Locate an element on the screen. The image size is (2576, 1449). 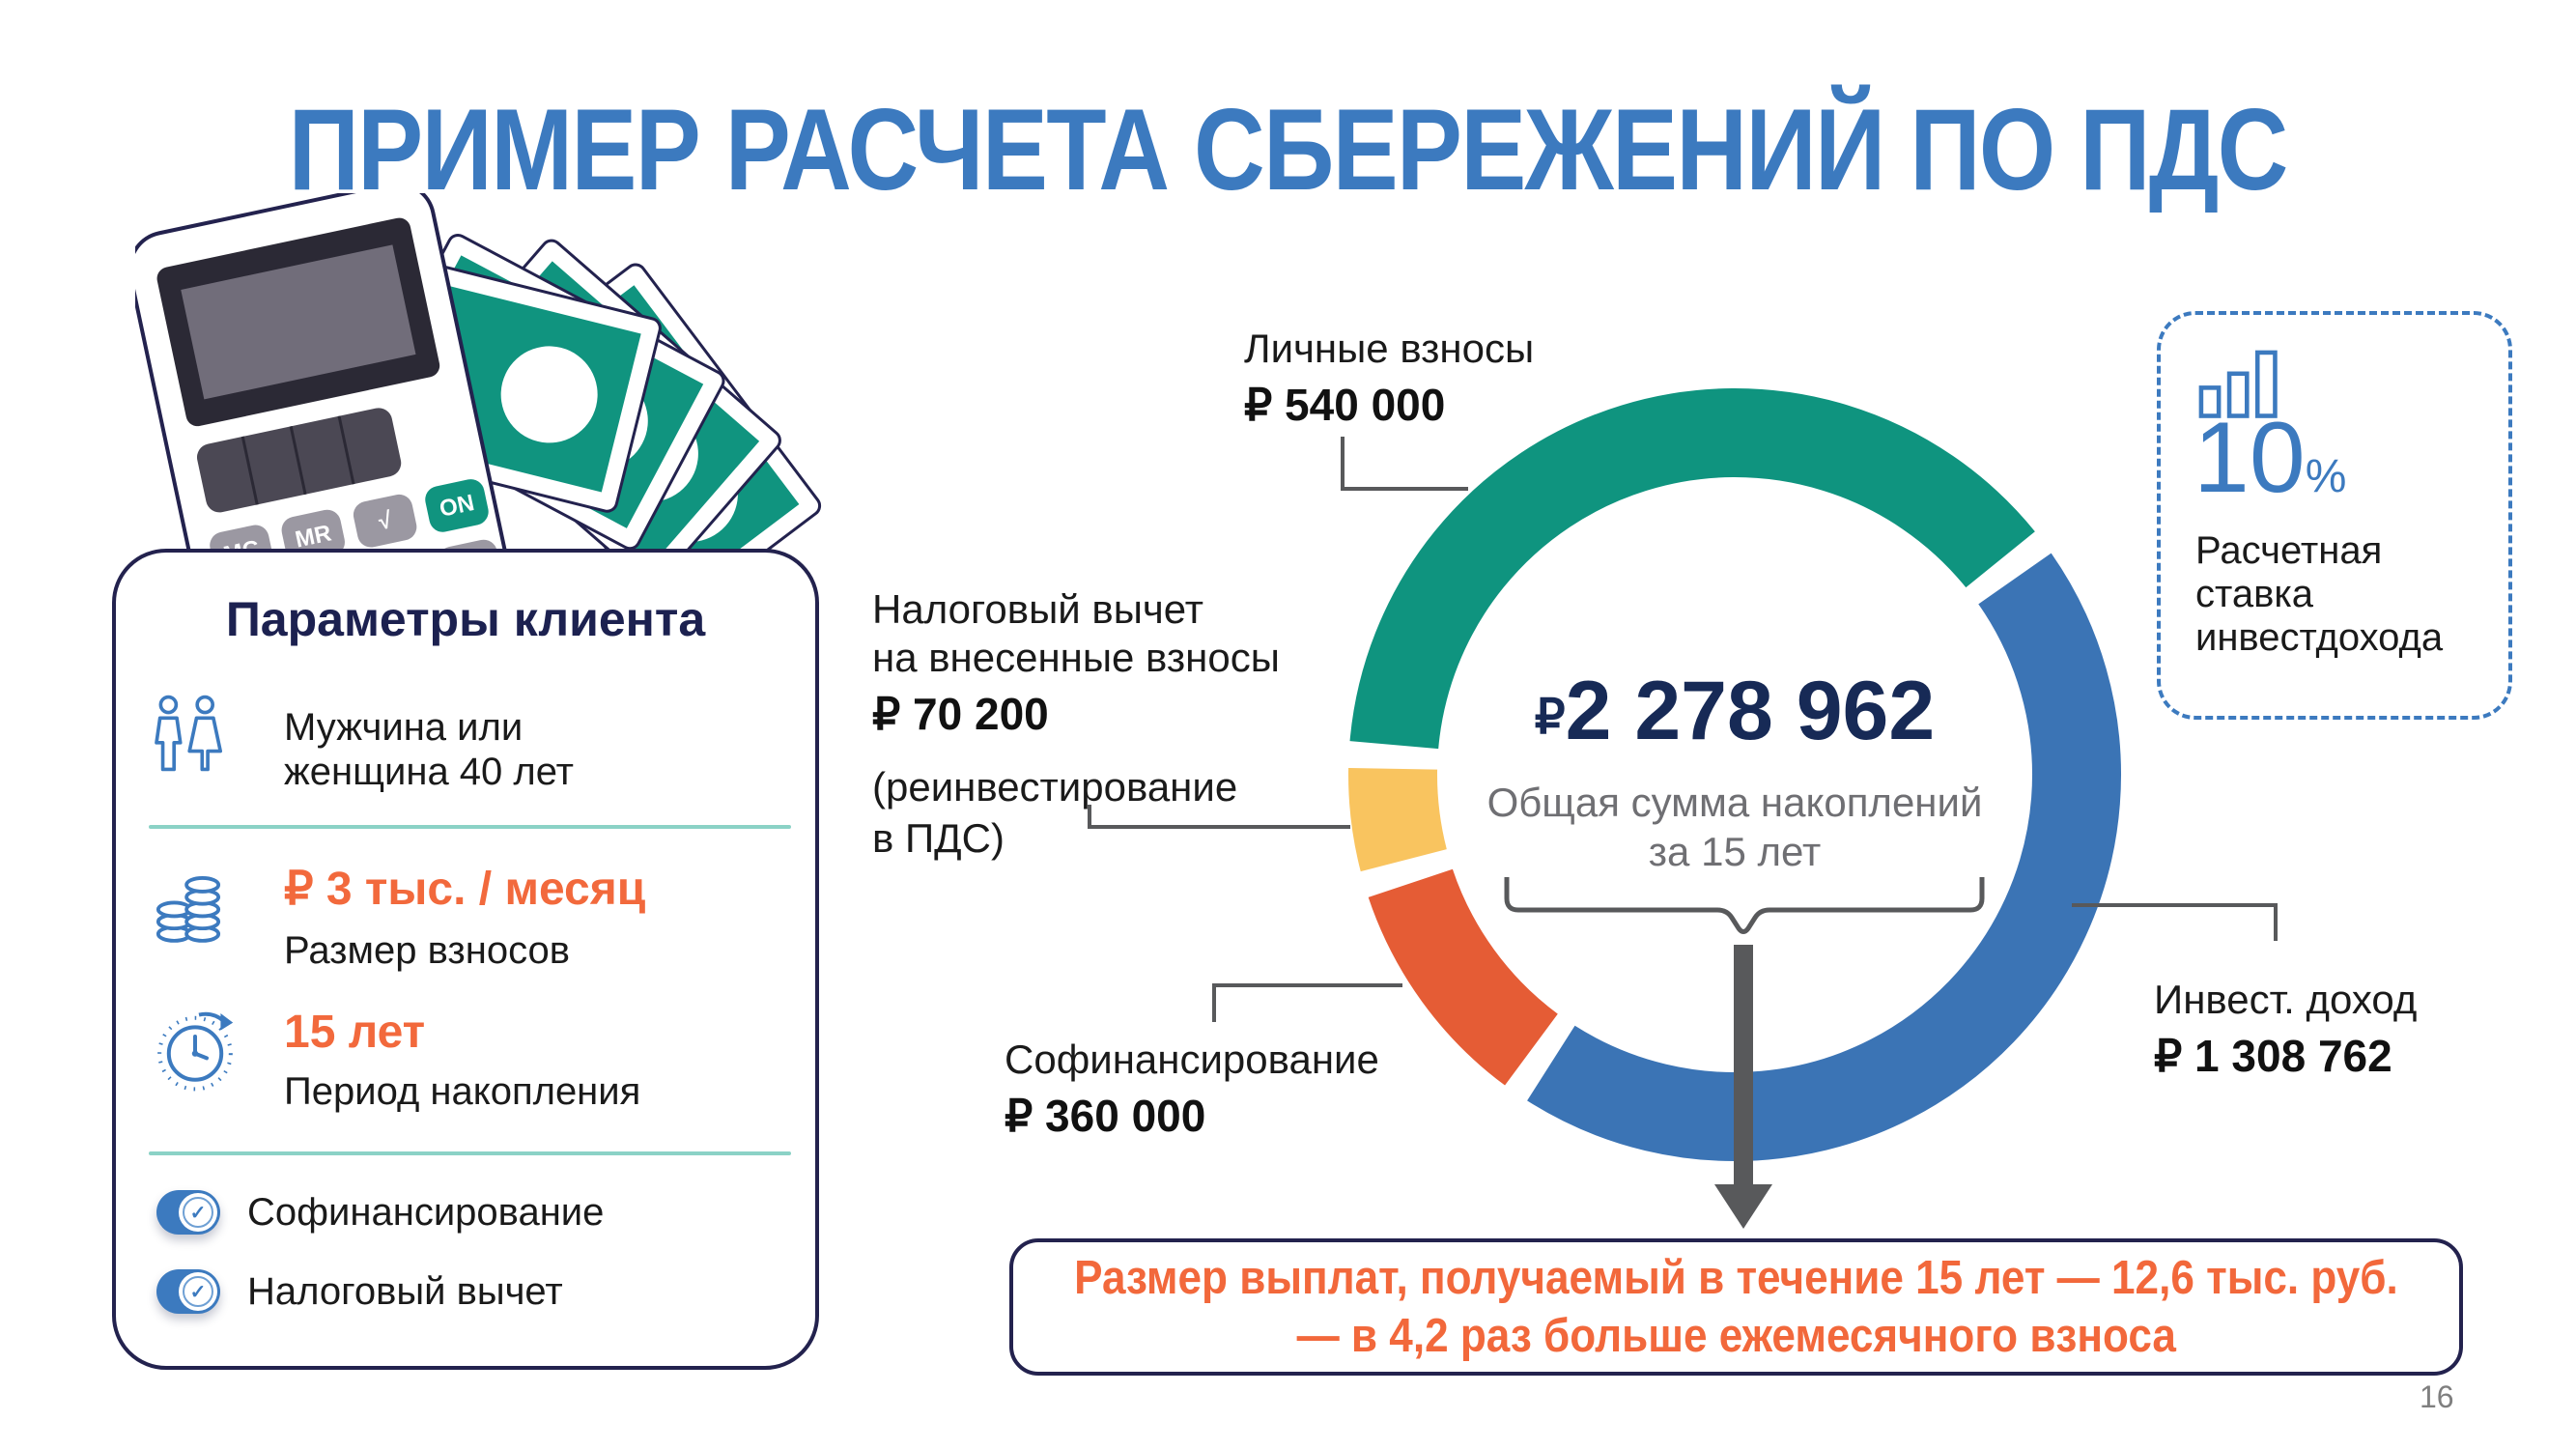
connector-cofinancing is located at coordinates (1307, 1002).